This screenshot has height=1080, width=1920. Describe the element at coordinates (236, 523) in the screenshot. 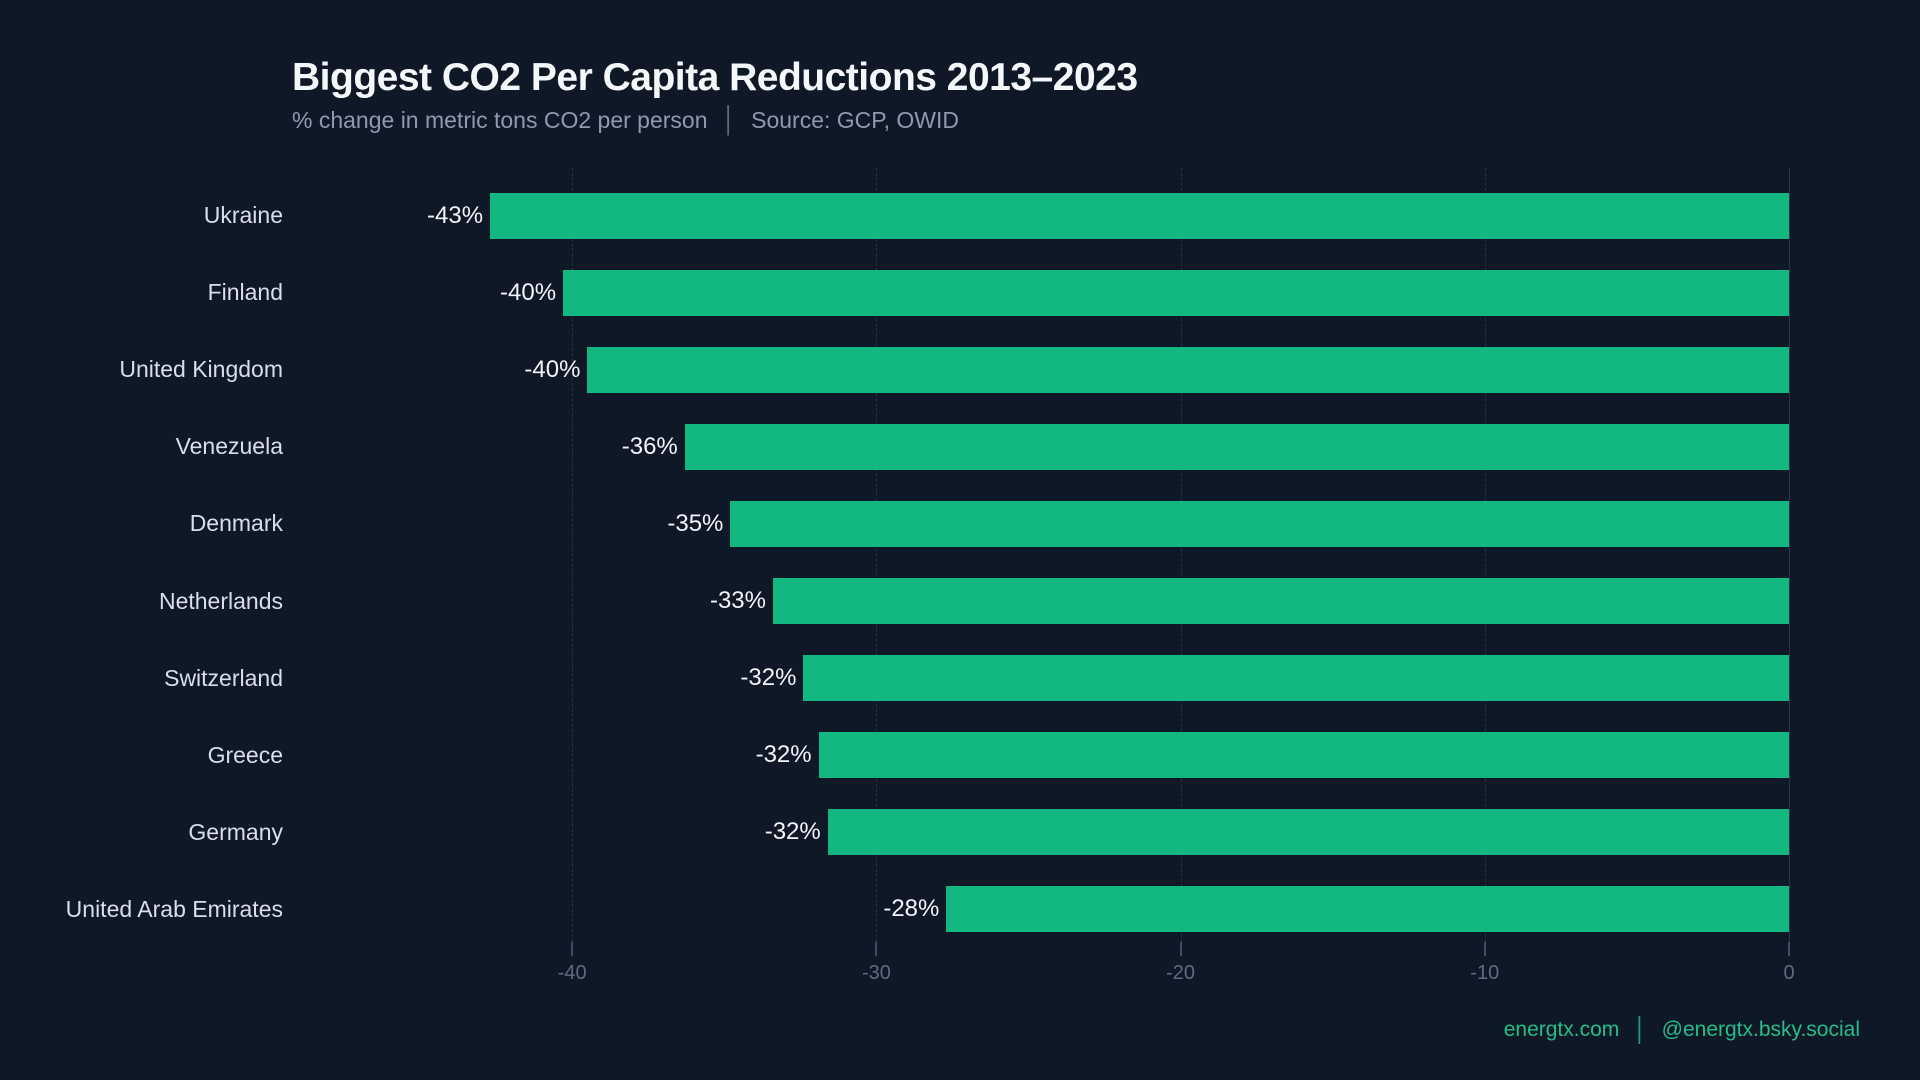

I see `country-label: Denmark` at that location.